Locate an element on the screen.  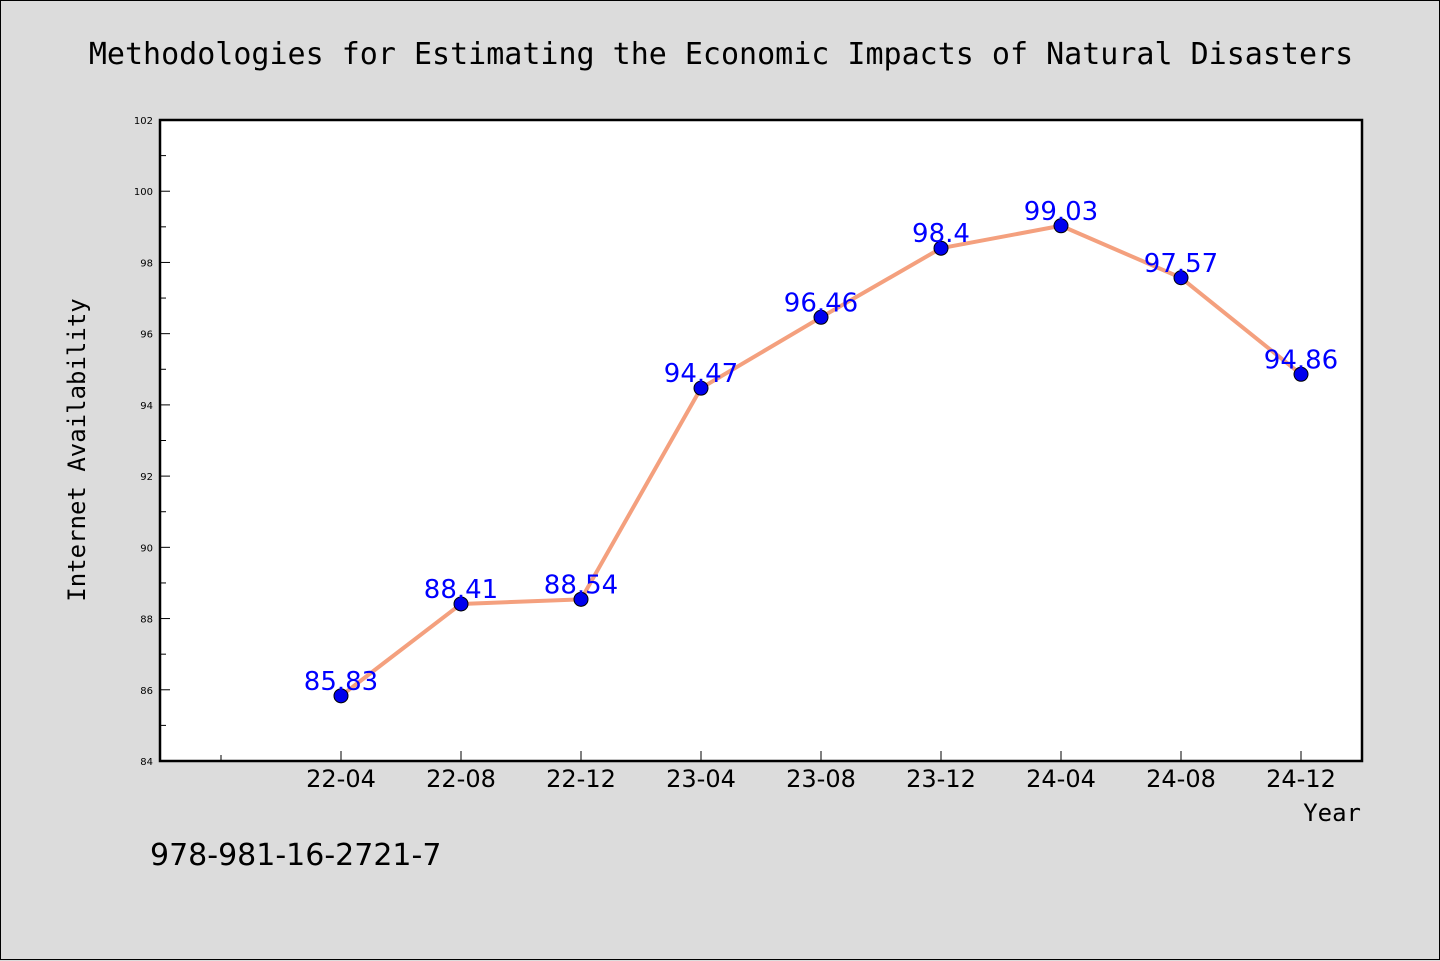
data-label: 88.54 is located at coordinates (581, 585).